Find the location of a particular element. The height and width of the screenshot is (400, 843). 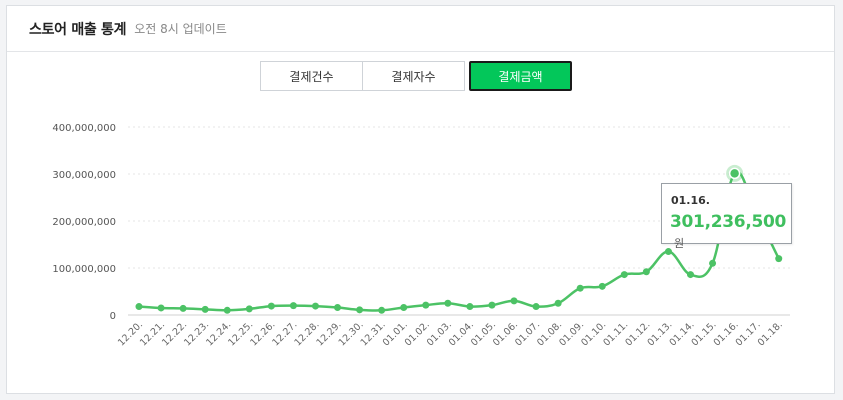

data-point-highlighted is located at coordinates (734, 173).